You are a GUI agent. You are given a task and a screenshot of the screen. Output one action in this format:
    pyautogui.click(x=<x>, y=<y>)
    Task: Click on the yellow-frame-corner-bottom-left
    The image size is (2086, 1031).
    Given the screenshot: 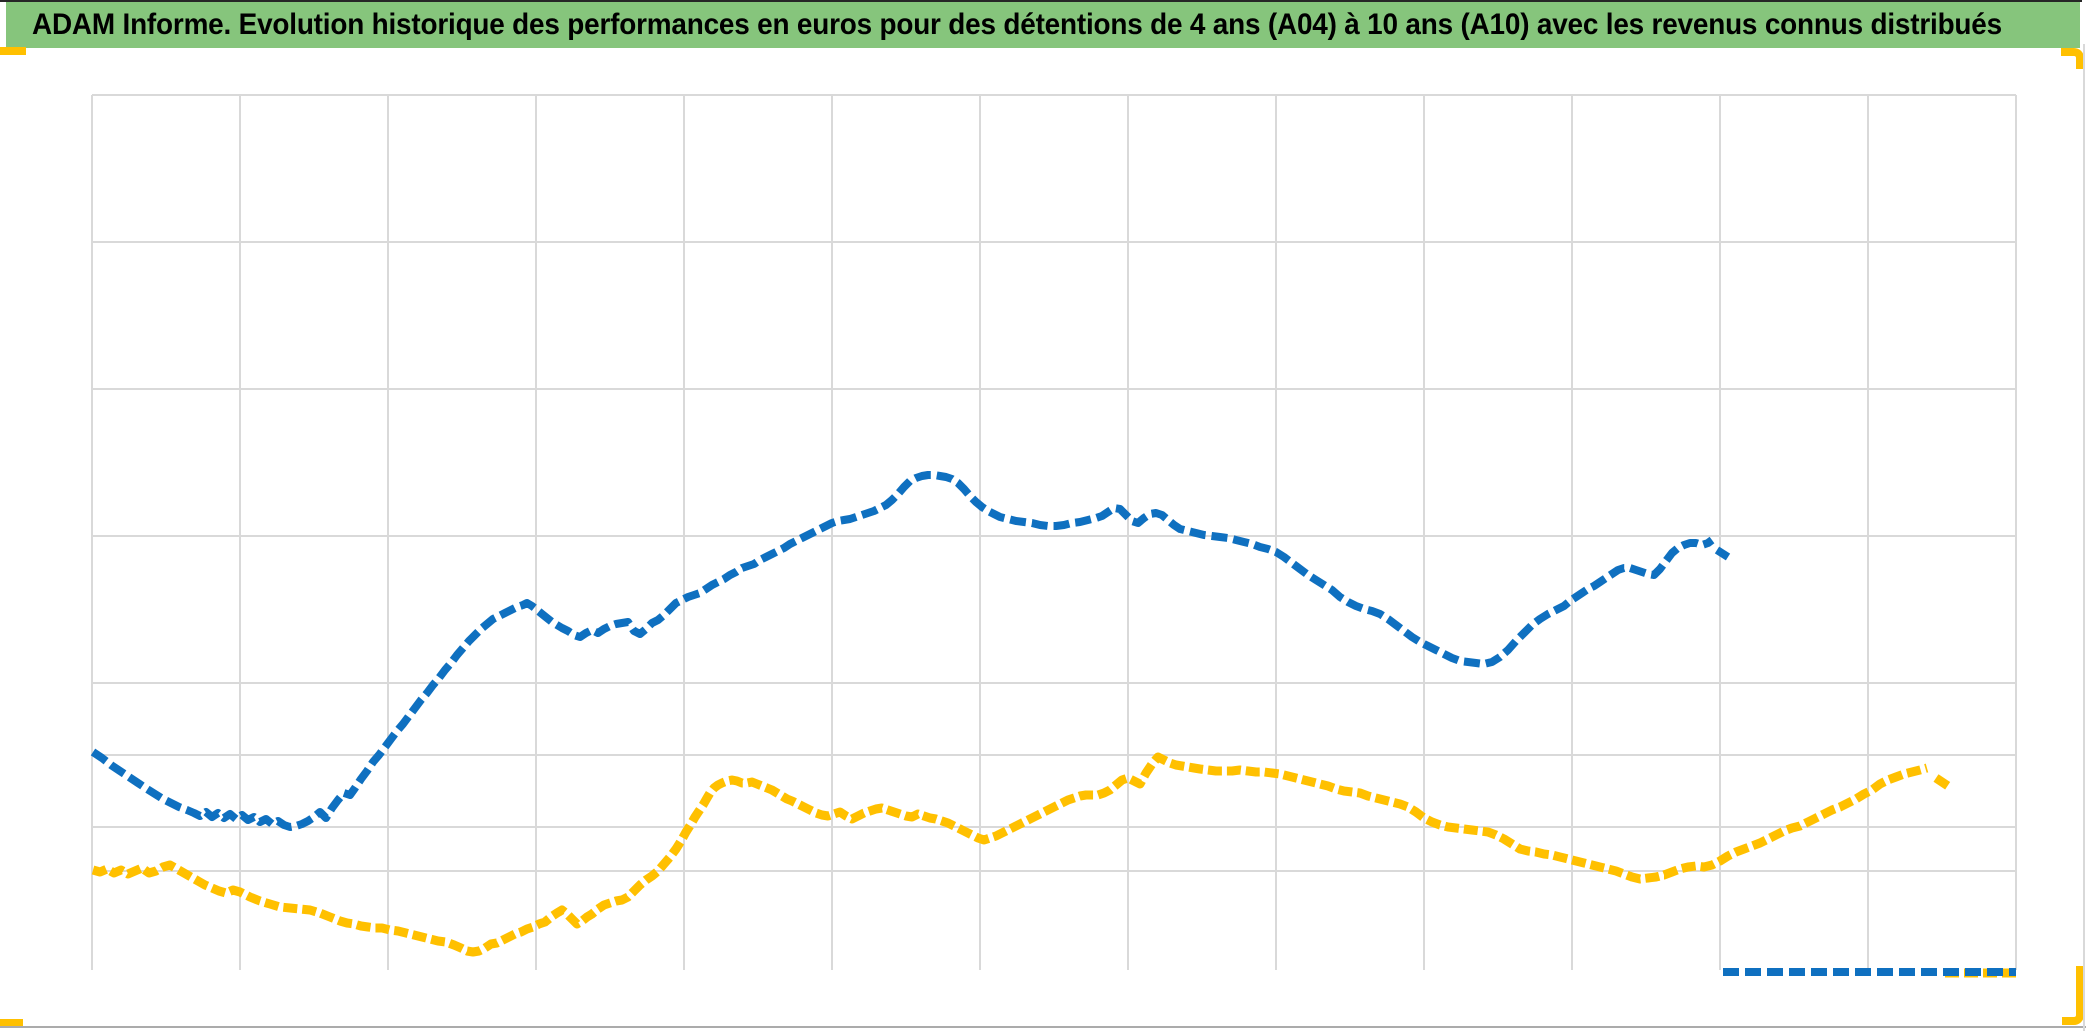 What is the action you would take?
    pyautogui.click(x=11, y=1023)
    